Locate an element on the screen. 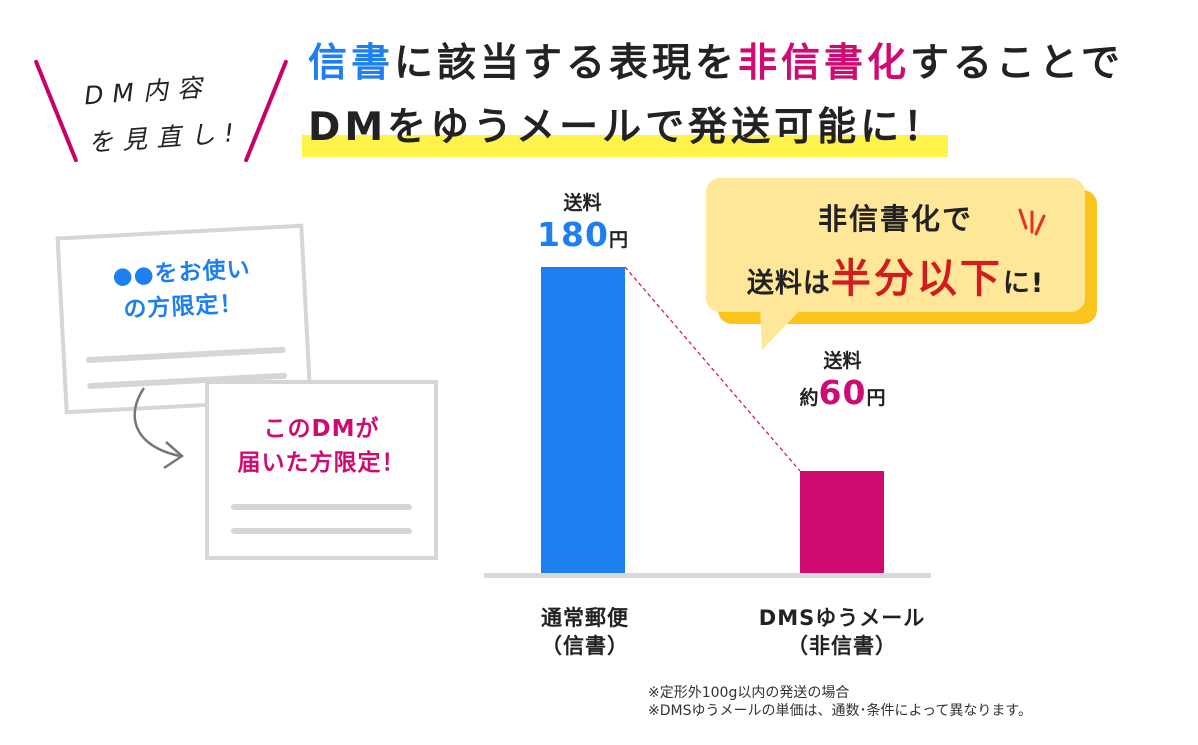 Image resolution: width=1198 pixels, height=745 pixels. value-unit-0: 円 is located at coordinates (618, 240).